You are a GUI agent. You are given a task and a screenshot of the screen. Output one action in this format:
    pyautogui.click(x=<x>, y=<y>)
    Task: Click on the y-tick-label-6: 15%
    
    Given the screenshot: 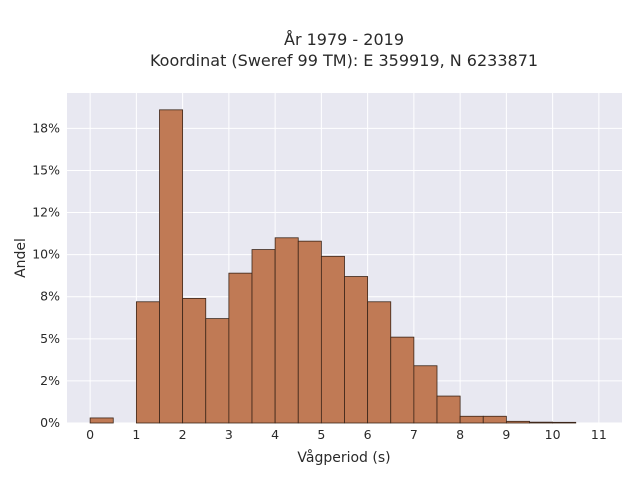 What is the action you would take?
    pyautogui.click(x=46, y=169)
    